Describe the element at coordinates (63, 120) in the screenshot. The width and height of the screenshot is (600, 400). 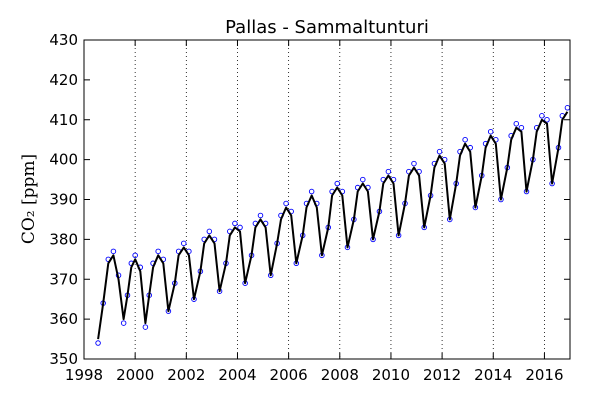
I see `y-tick-label: 410` at that location.